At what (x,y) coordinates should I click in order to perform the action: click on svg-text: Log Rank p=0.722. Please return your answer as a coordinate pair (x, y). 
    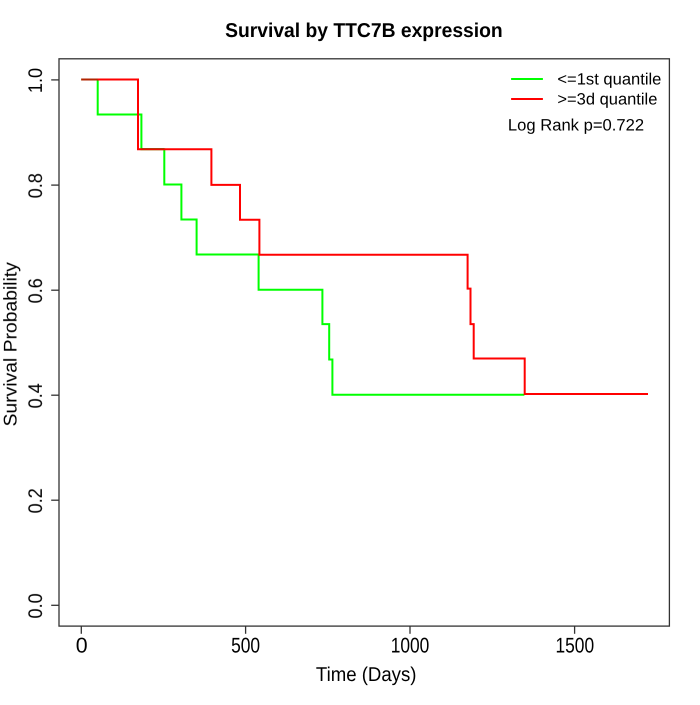
    Looking at the image, I should click on (576, 126).